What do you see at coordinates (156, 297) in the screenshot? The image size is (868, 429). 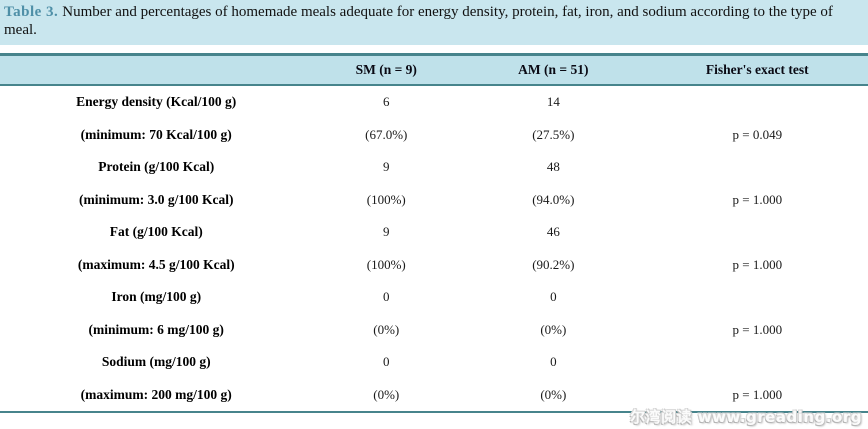 I see `row-label-cell: Iron (mg/100 g)` at bounding box center [156, 297].